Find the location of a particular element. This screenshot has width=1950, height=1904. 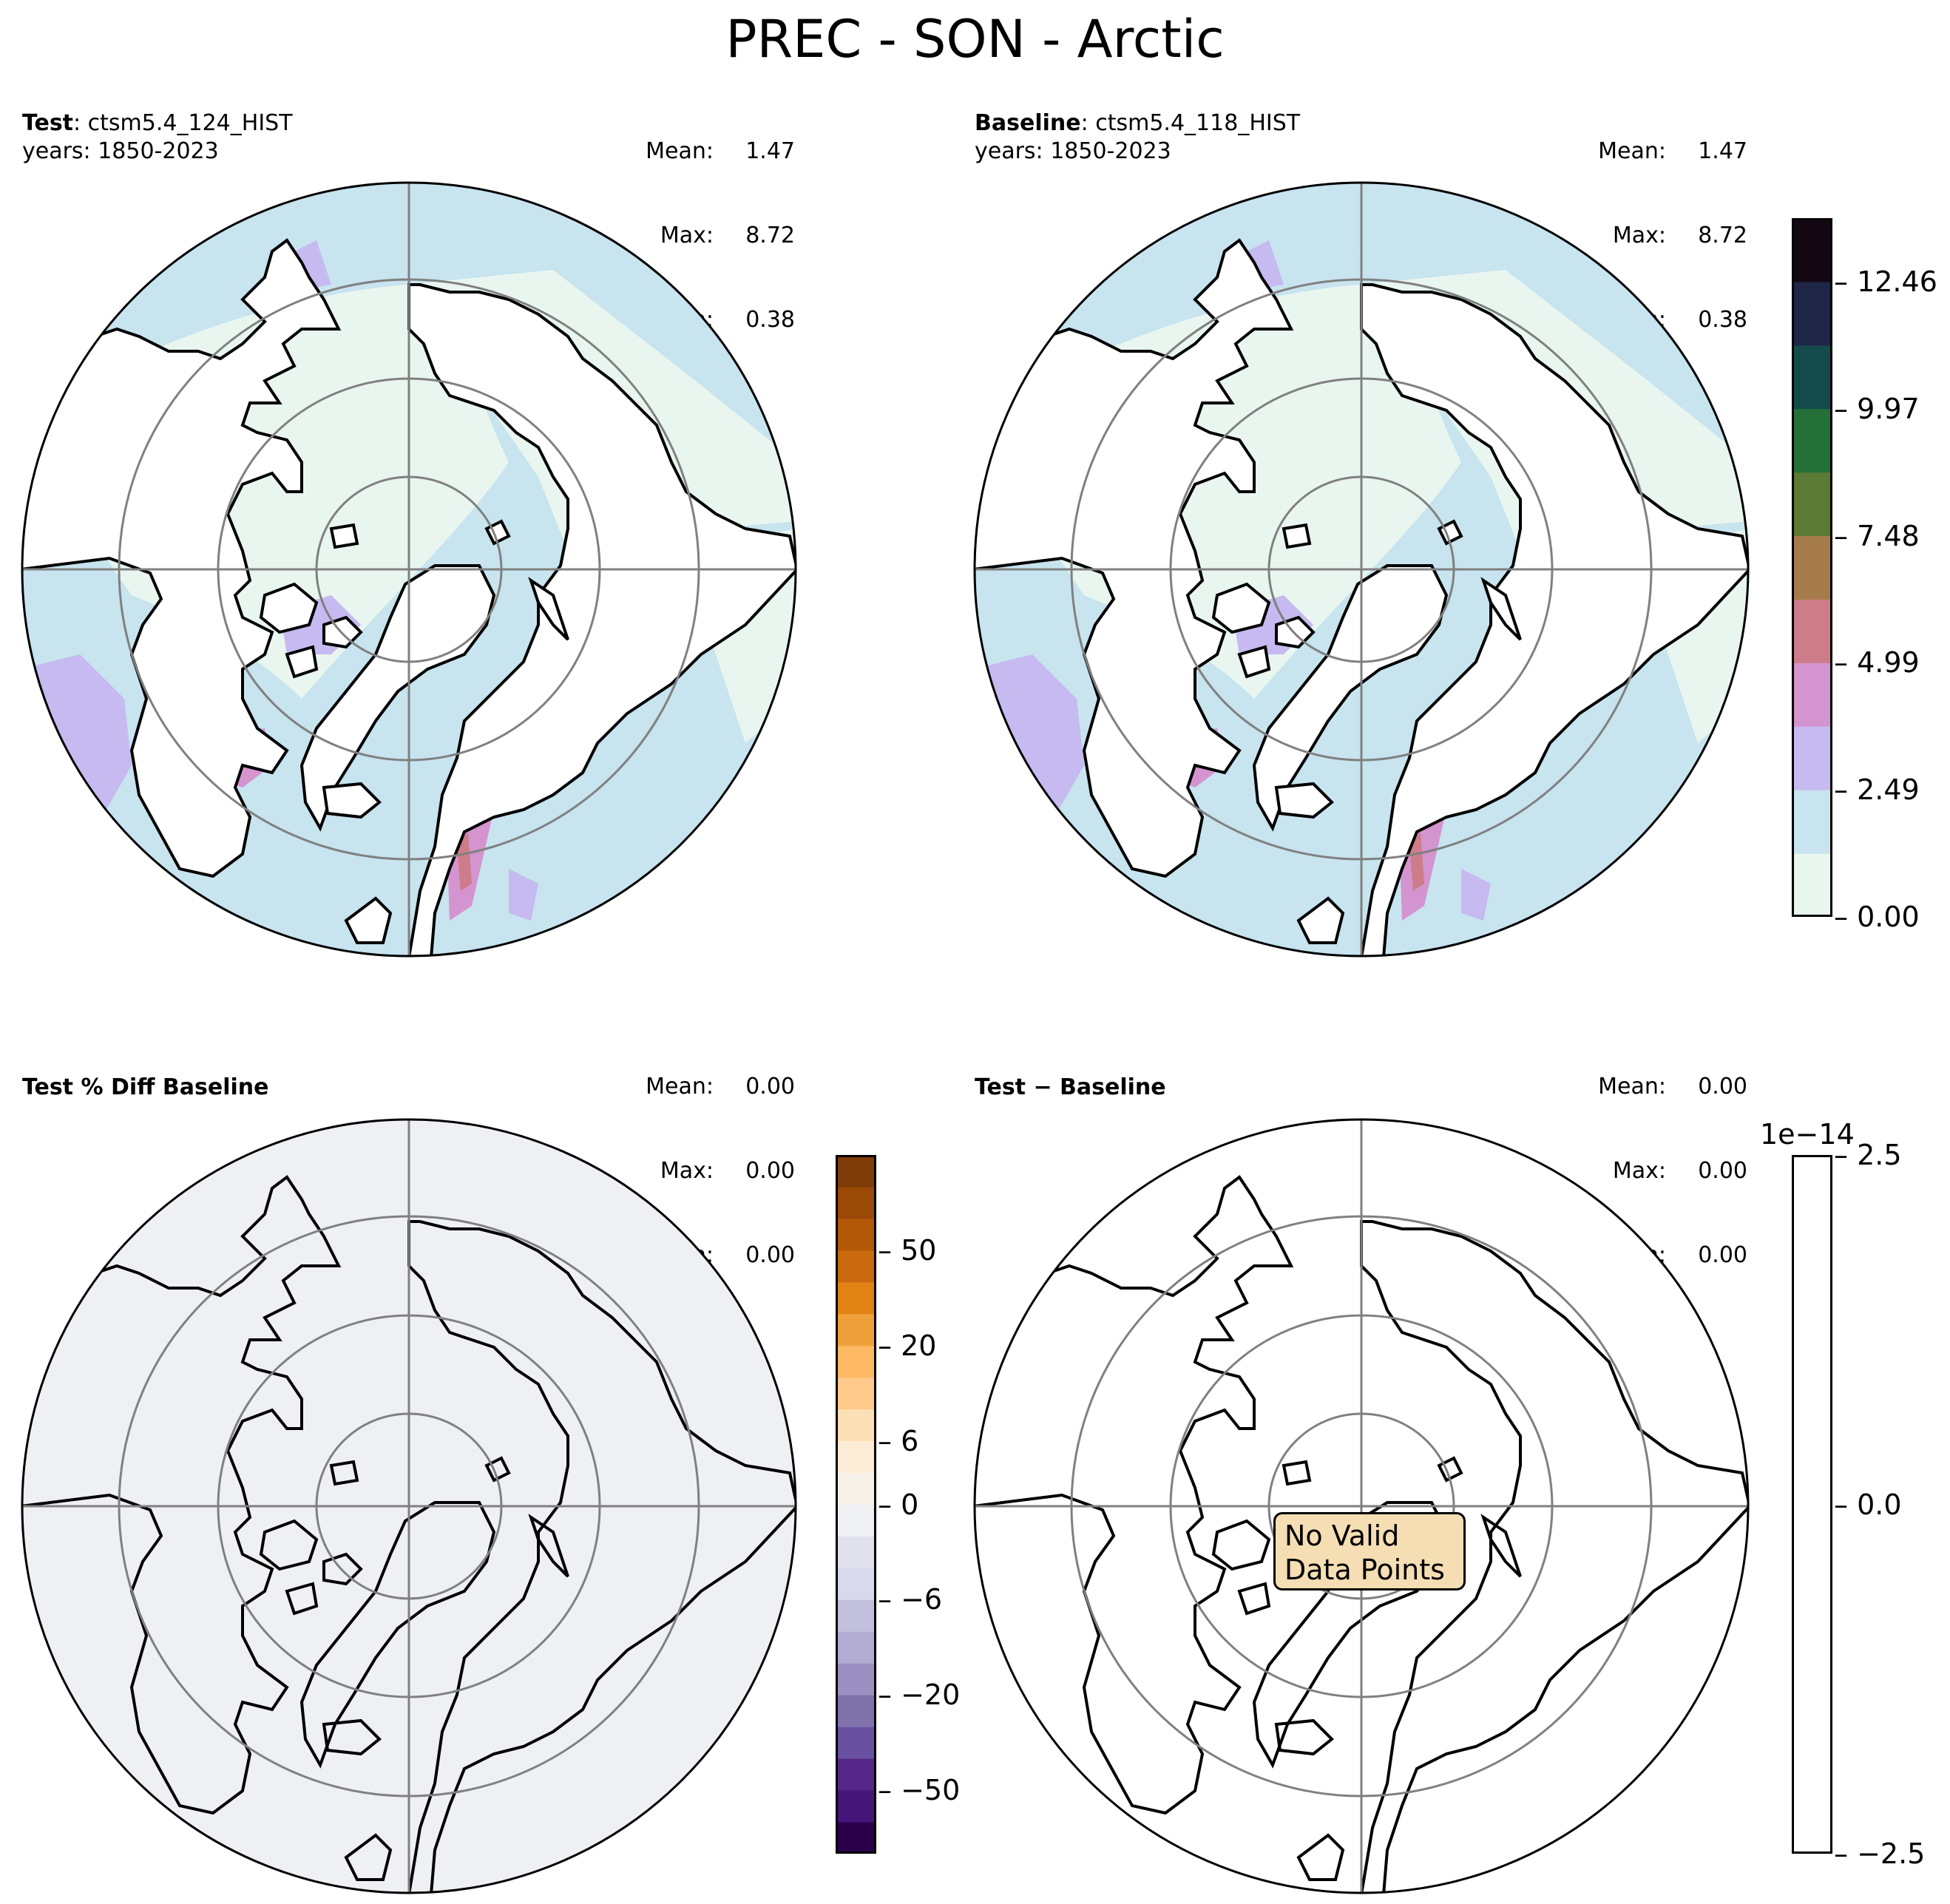

diff-panel-title: Test − Baseline is located at coordinates (1070, 1088).